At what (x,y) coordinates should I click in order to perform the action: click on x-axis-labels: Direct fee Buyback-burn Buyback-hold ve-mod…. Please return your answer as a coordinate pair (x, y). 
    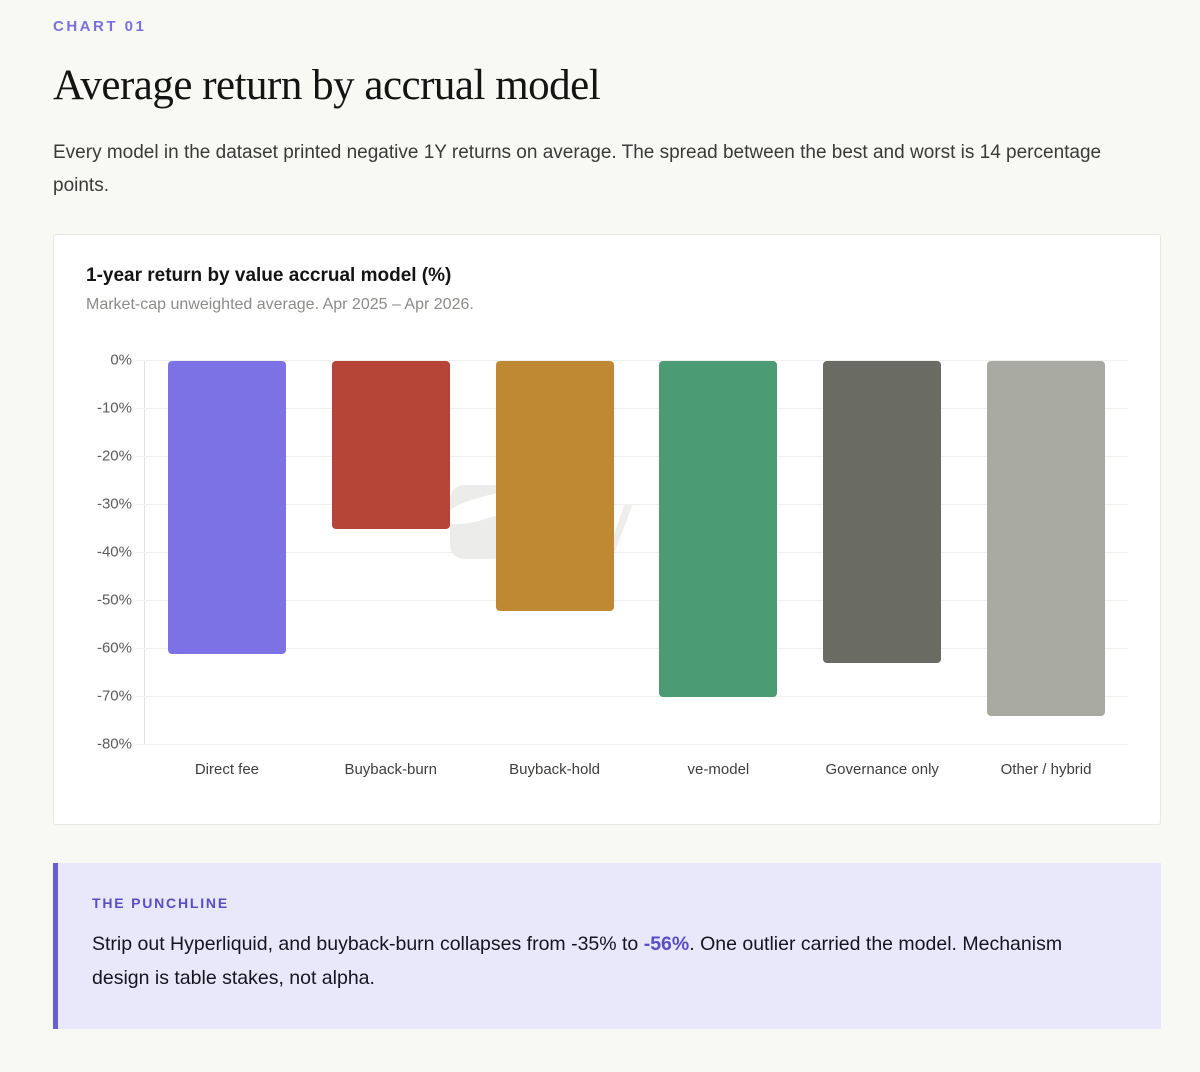
    Looking at the image, I should click on (636, 769).